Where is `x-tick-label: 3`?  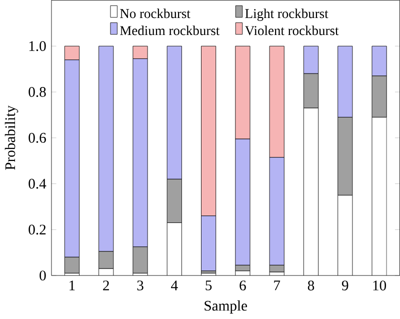 x-tick-label: 3 is located at coordinates (140, 285).